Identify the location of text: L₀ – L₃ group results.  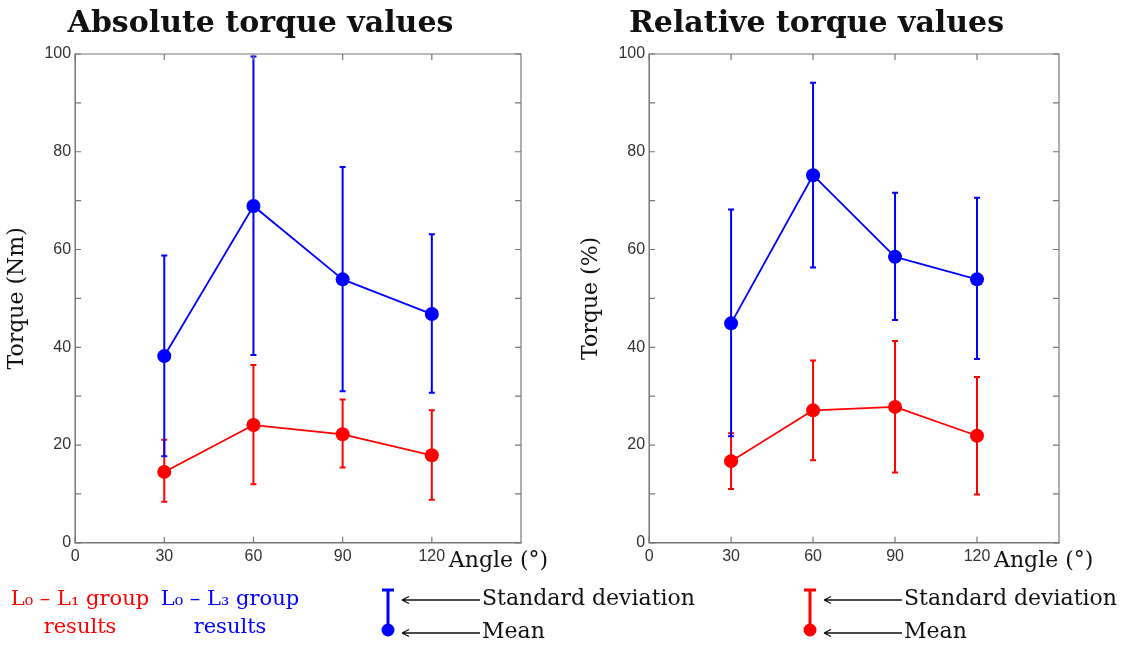
(230, 612).